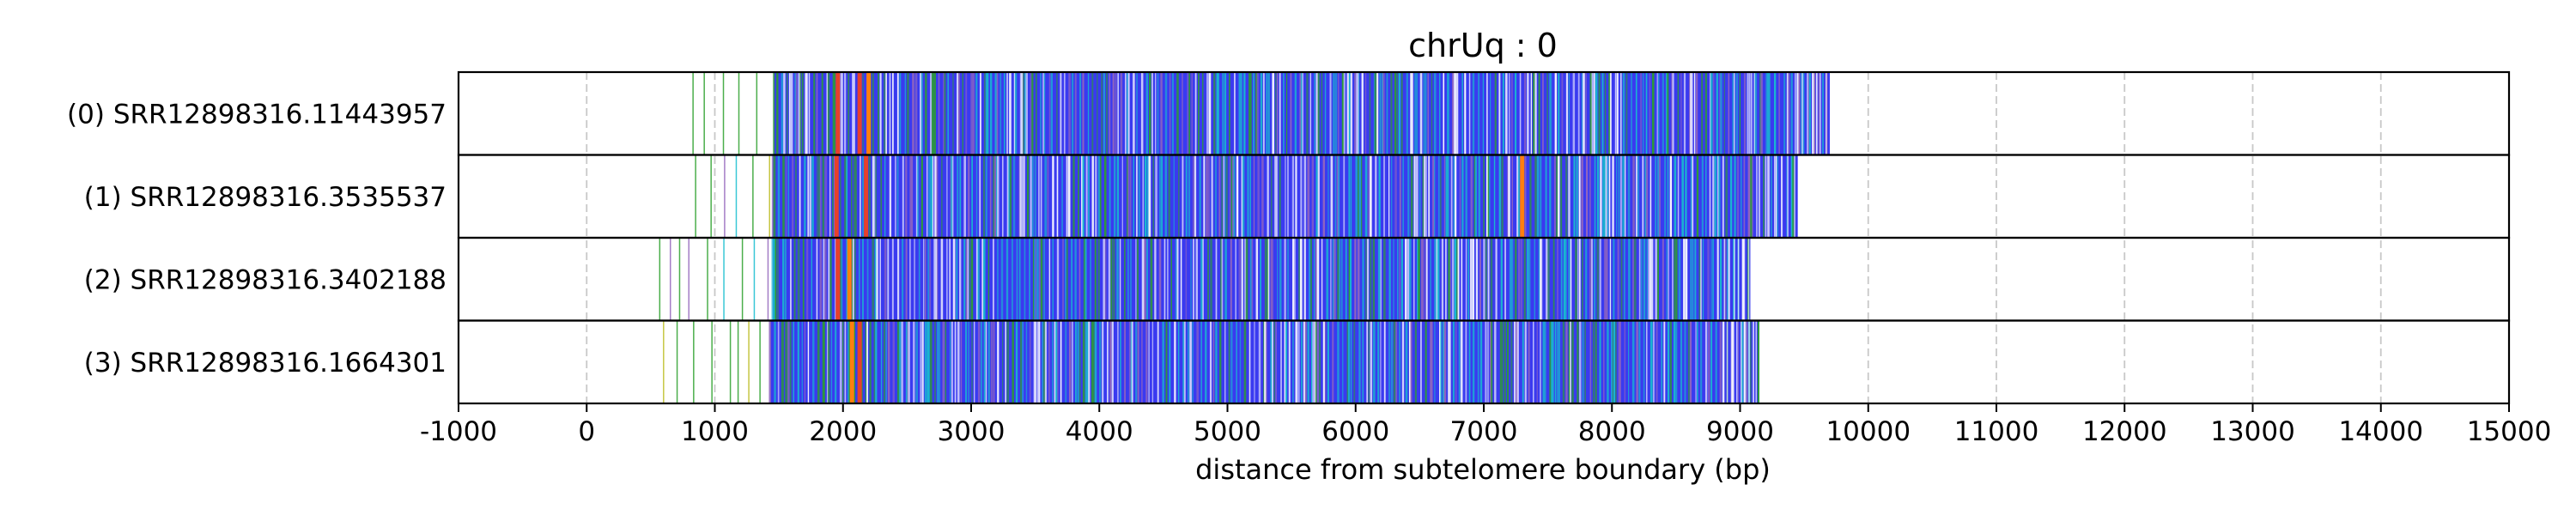 Image resolution: width=2576 pixels, height=515 pixels. I want to click on x-tick-label: 8000, so click(1612, 431).